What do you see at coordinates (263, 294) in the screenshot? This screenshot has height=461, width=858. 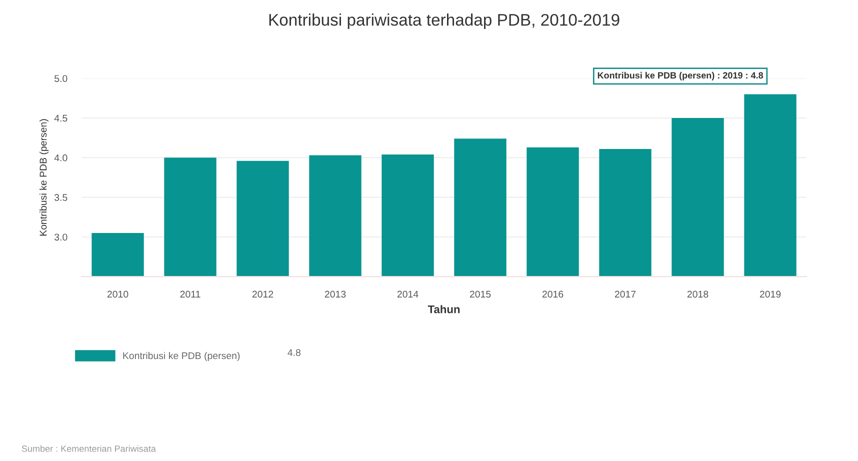 I see `x-tick-label: 2012` at bounding box center [263, 294].